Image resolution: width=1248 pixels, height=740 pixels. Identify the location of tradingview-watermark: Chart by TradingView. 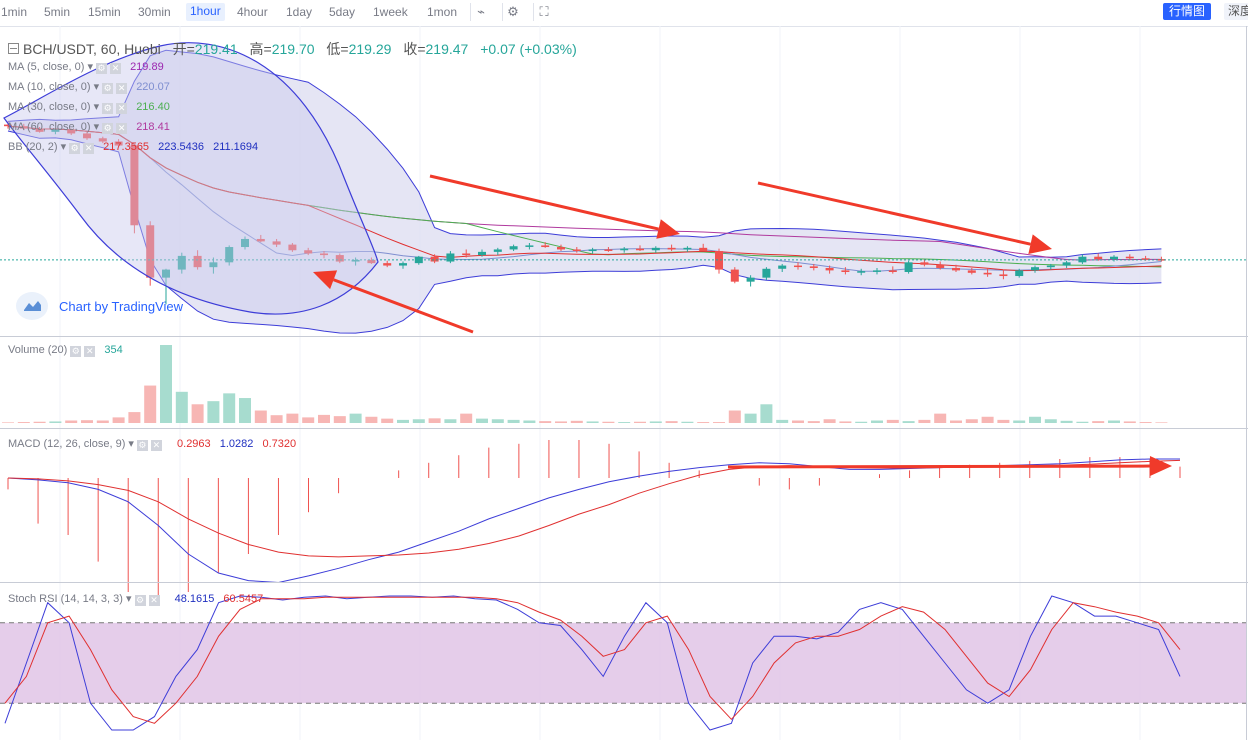
(121, 306).